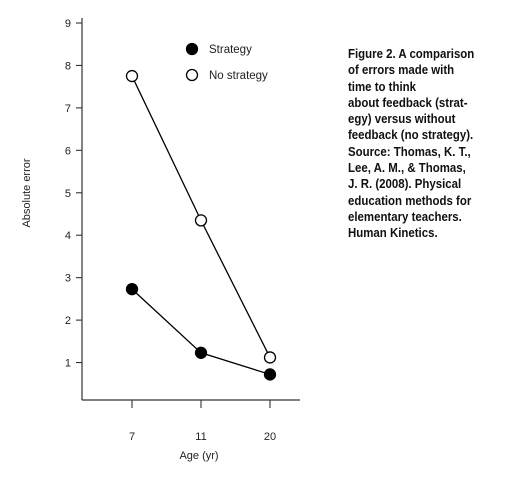 The height and width of the screenshot is (478, 518). What do you see at coordinates (411, 53) in the screenshot?
I see `caption-line: Figure 2. A comparison` at bounding box center [411, 53].